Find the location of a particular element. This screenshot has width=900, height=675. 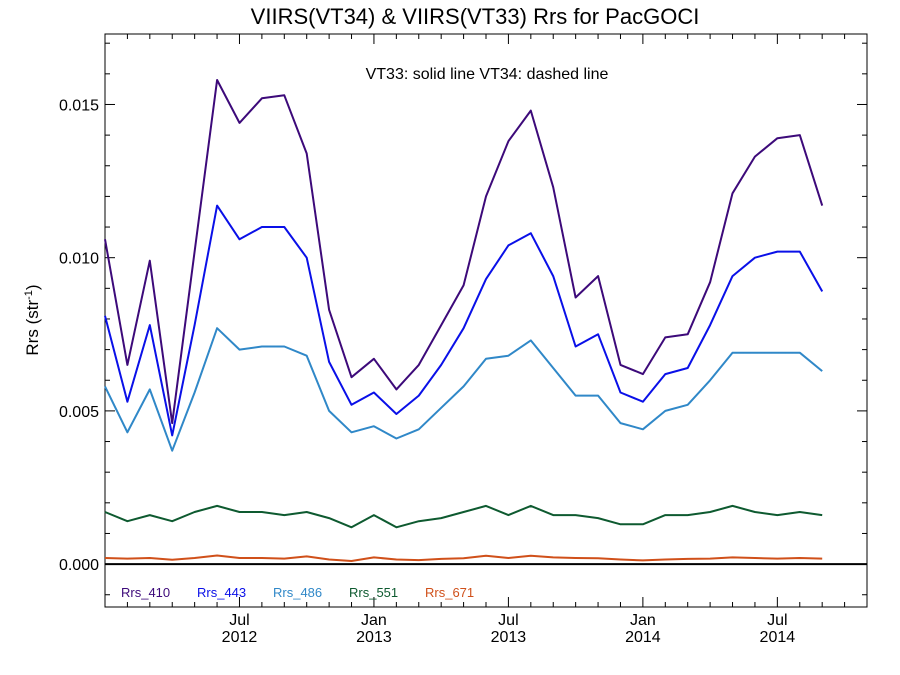

y-axis-label: Rrs (str-1) is located at coordinates (32, 319).